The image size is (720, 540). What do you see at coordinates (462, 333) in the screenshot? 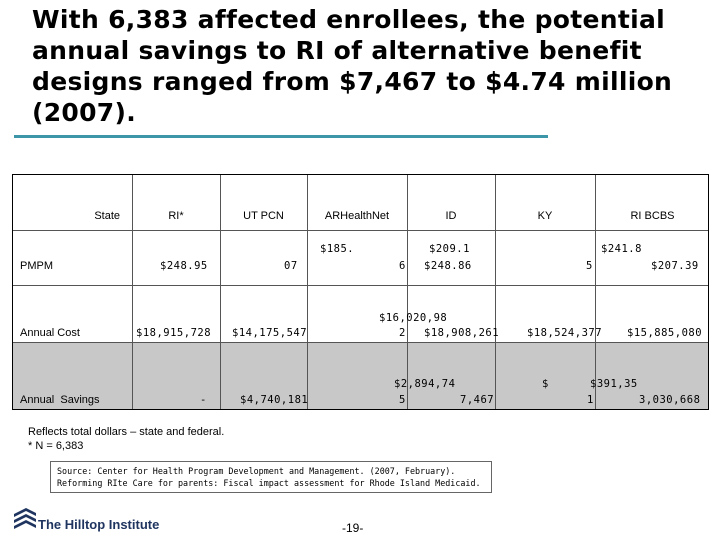
I see `annual-cost-id: $18,908,261` at bounding box center [462, 333].